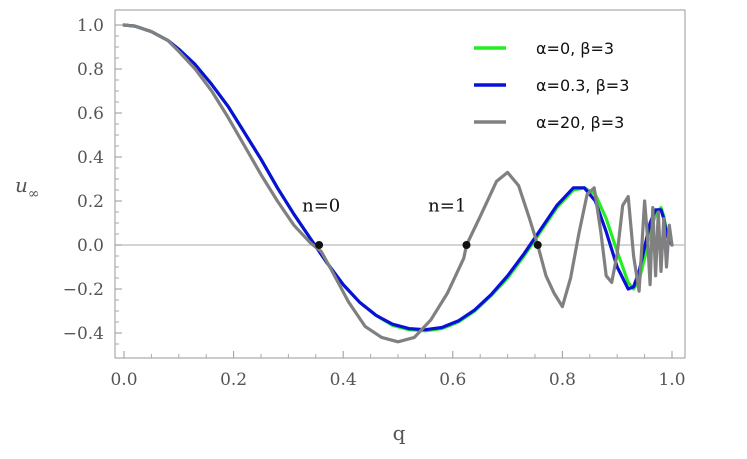  I want to click on legend: α=0, β=3 α=0.3, β=3 α=20, β=3, so click(551, 85).